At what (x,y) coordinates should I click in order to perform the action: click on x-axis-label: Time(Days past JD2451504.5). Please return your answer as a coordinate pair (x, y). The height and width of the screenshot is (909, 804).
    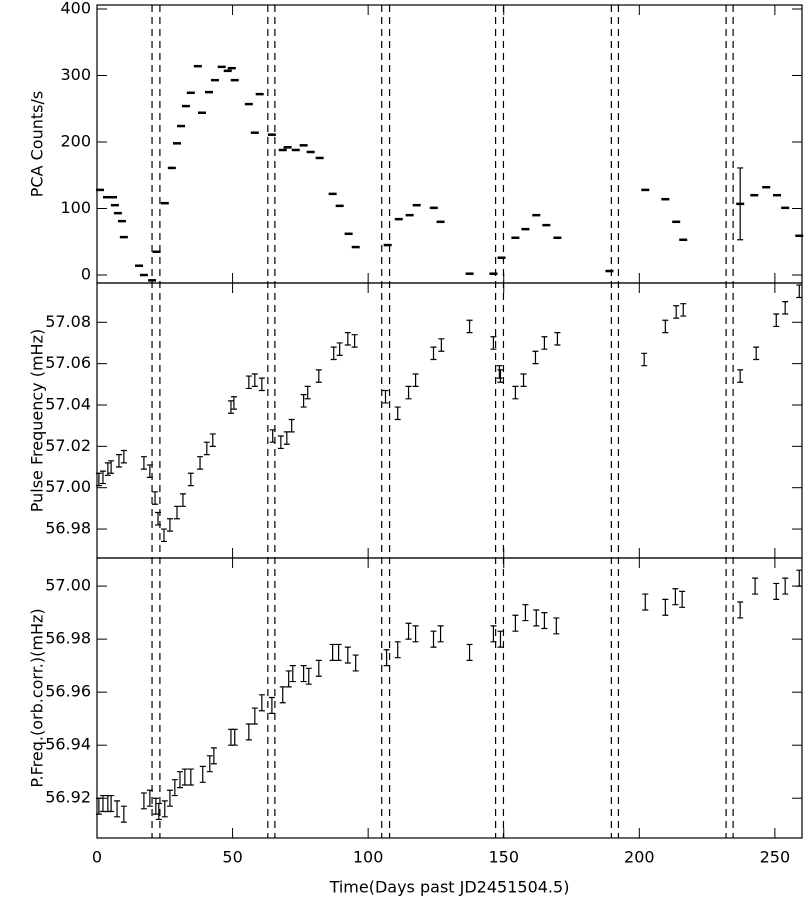
    Looking at the image, I should click on (449, 887).